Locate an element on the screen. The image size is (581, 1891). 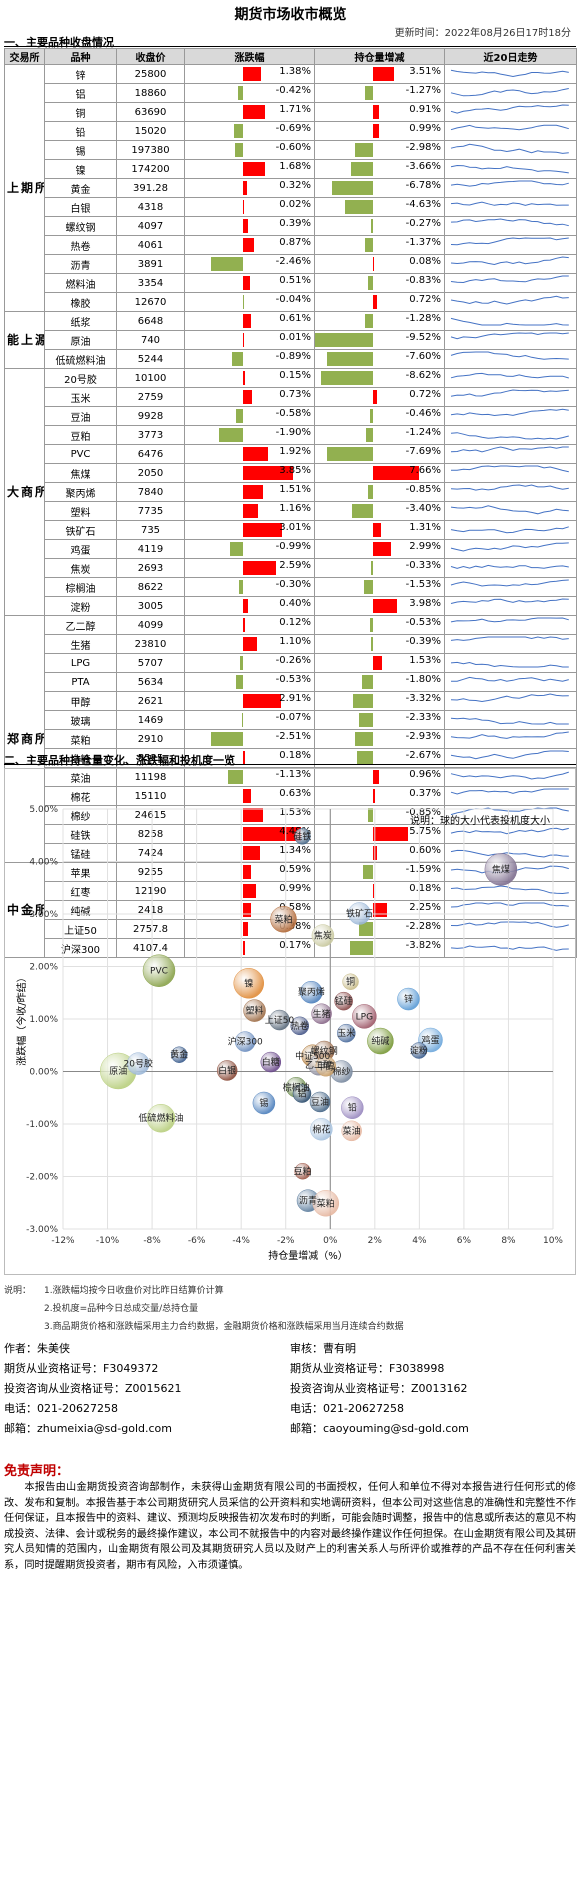
page-title: 期货市场收市概览 is located at coordinates (290, 15).